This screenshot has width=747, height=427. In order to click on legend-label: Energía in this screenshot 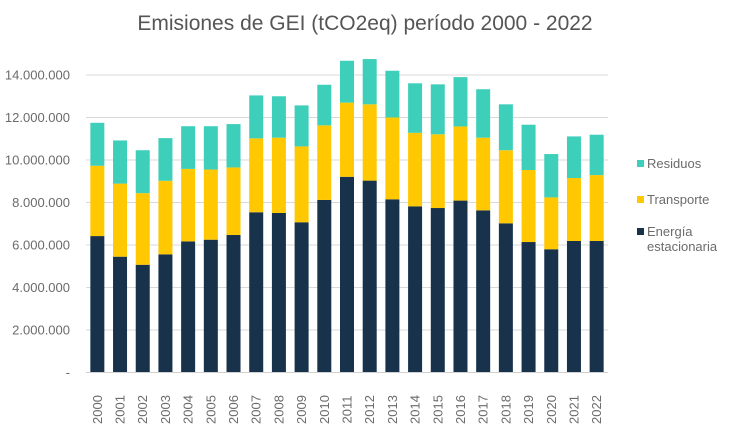, I will do `click(670, 231)`.